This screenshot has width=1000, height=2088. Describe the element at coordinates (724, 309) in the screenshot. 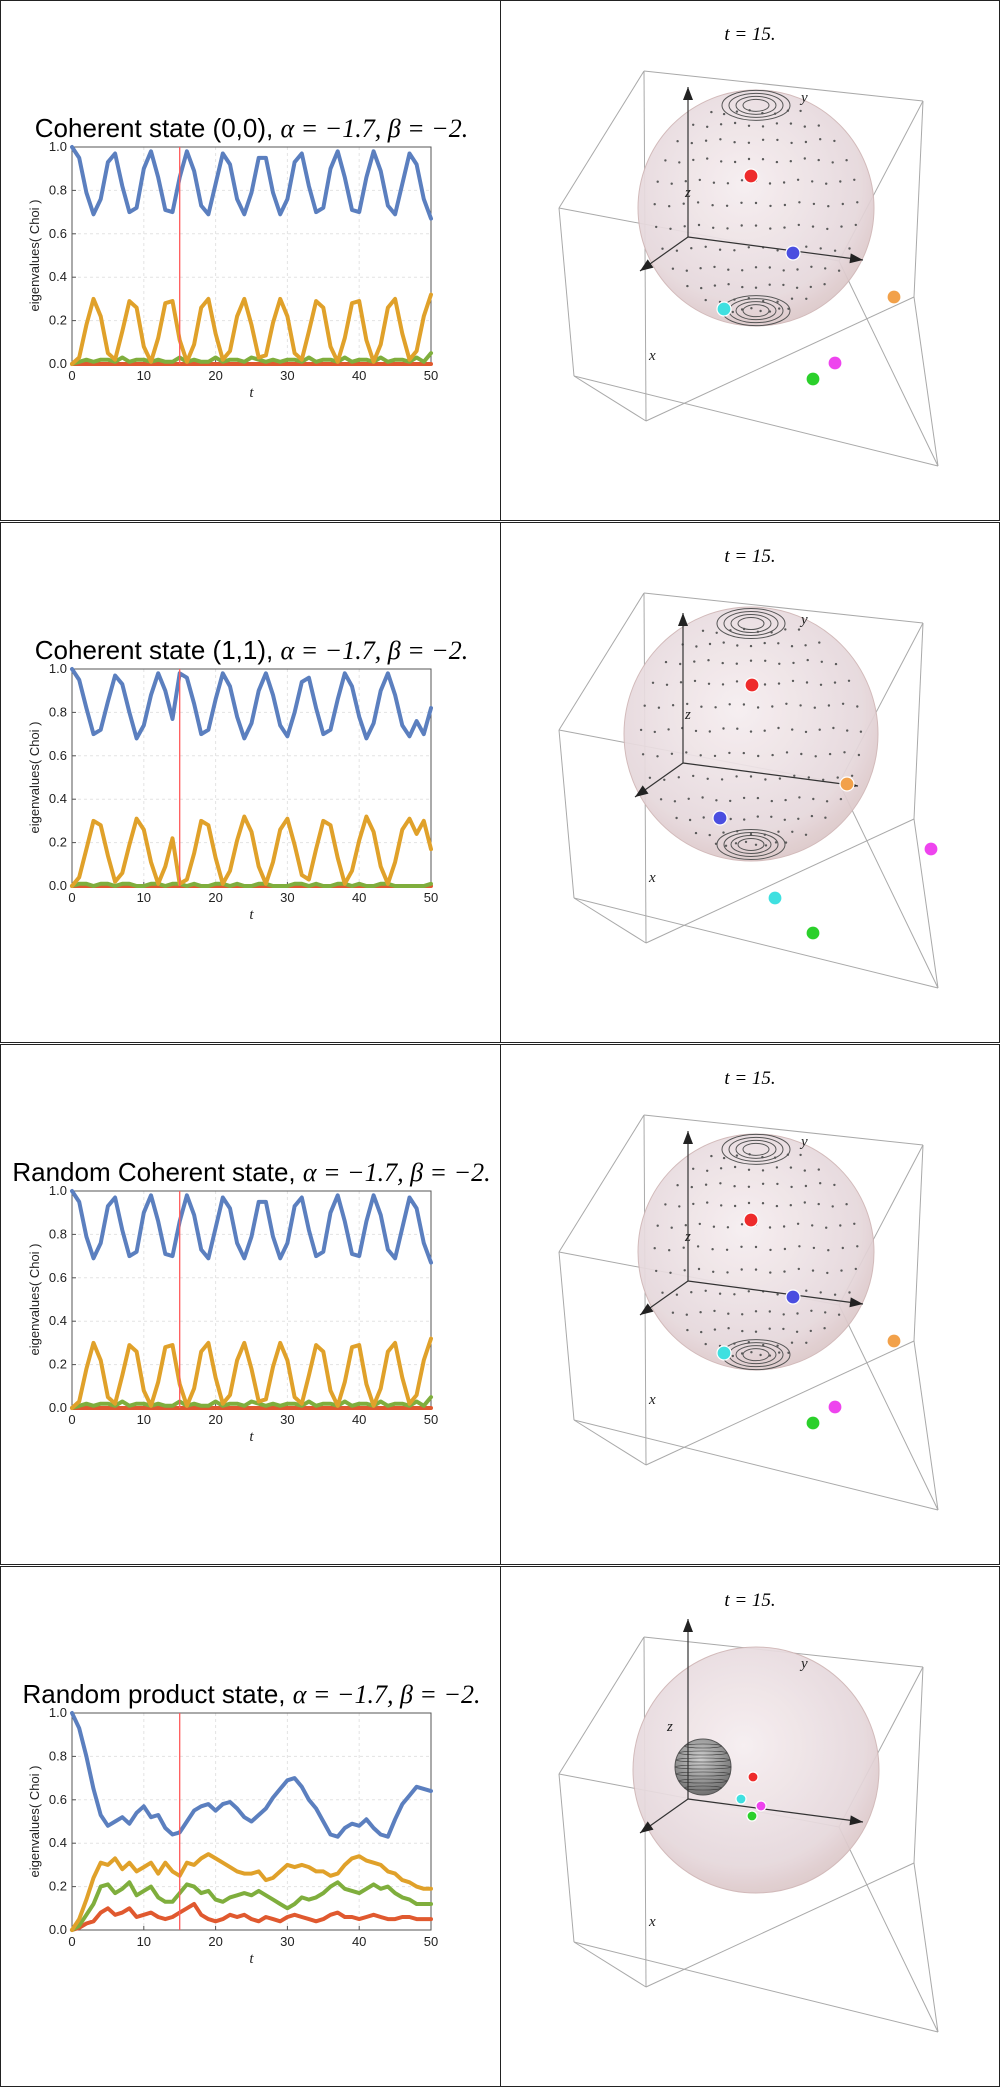

I see `state-point-cyan` at that location.